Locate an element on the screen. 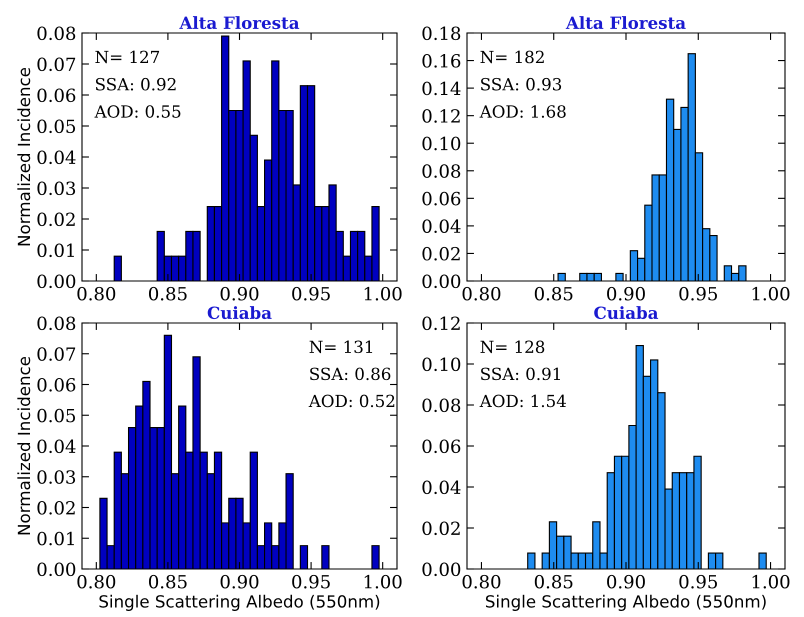 Image resolution: width=804 pixels, height=617 pixels. annotation: N= 131 is located at coordinates (341, 347).